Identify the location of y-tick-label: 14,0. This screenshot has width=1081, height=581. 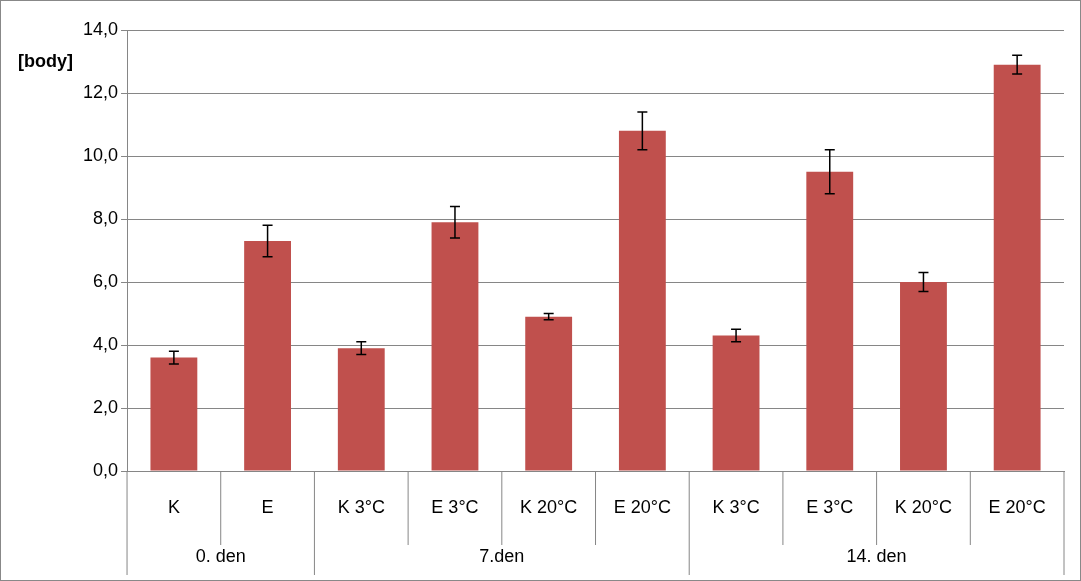
(100, 28).